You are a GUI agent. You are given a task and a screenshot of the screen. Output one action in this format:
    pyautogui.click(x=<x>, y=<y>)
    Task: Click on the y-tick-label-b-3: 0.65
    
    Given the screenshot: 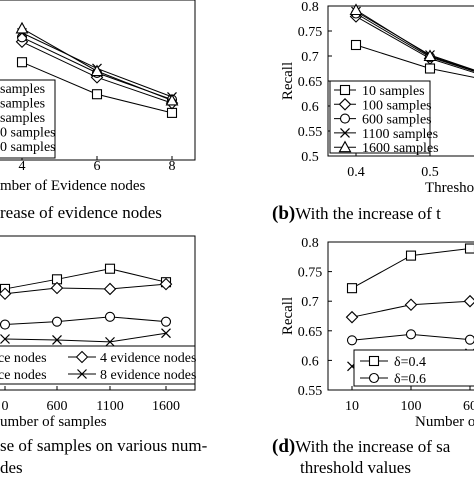 What is the action you would take?
    pyautogui.click(x=310, y=82)
    